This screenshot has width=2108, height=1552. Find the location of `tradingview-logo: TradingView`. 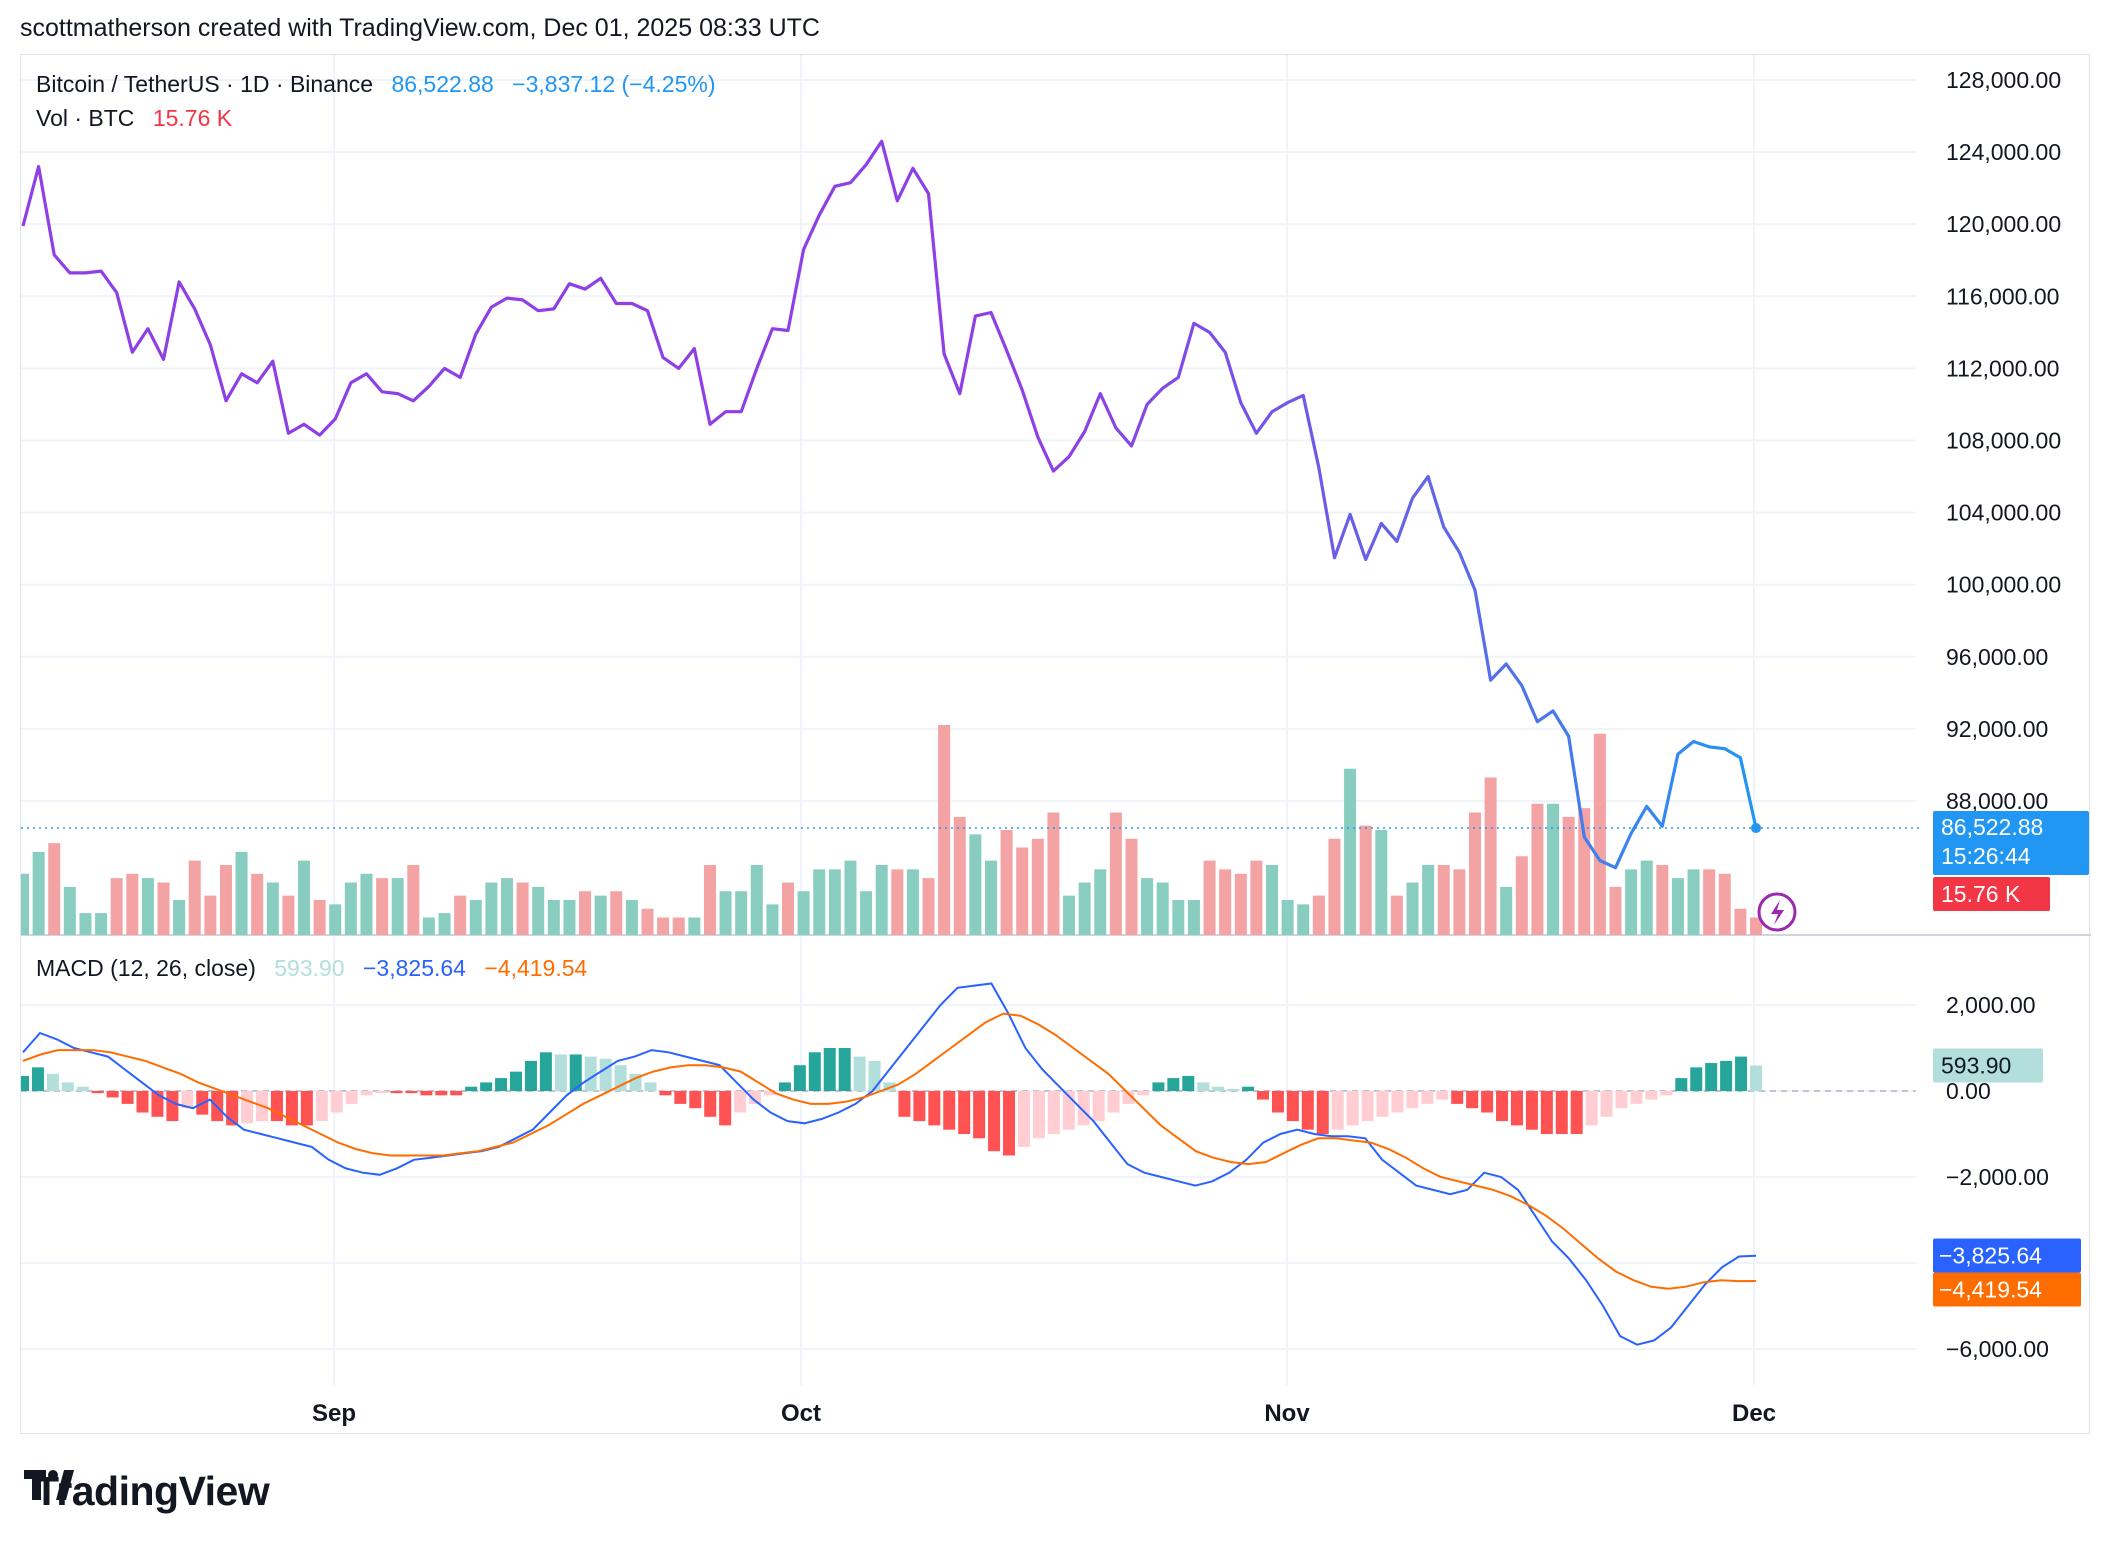

tradingview-logo: TradingView is located at coordinates (147, 1491).